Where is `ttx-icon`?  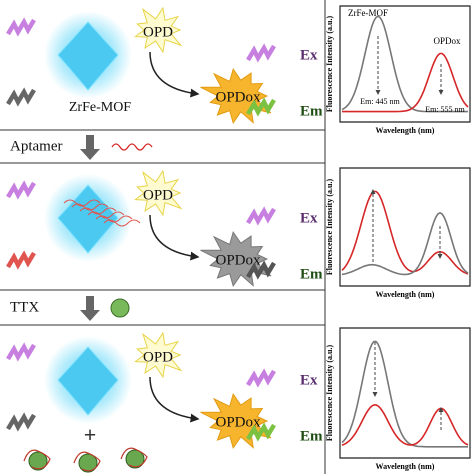 ttx-icon is located at coordinates (120, 308).